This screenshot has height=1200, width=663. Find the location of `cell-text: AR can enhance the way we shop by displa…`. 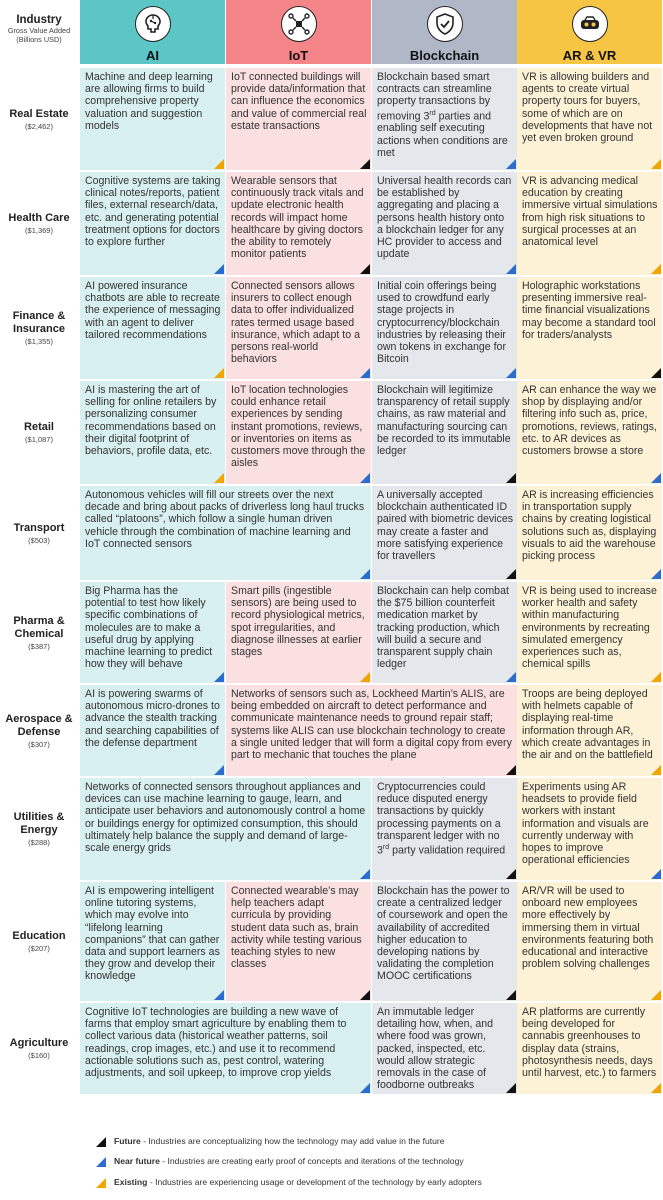

cell-text: AR can enhance the way we shop by displa… is located at coordinates (589, 421).